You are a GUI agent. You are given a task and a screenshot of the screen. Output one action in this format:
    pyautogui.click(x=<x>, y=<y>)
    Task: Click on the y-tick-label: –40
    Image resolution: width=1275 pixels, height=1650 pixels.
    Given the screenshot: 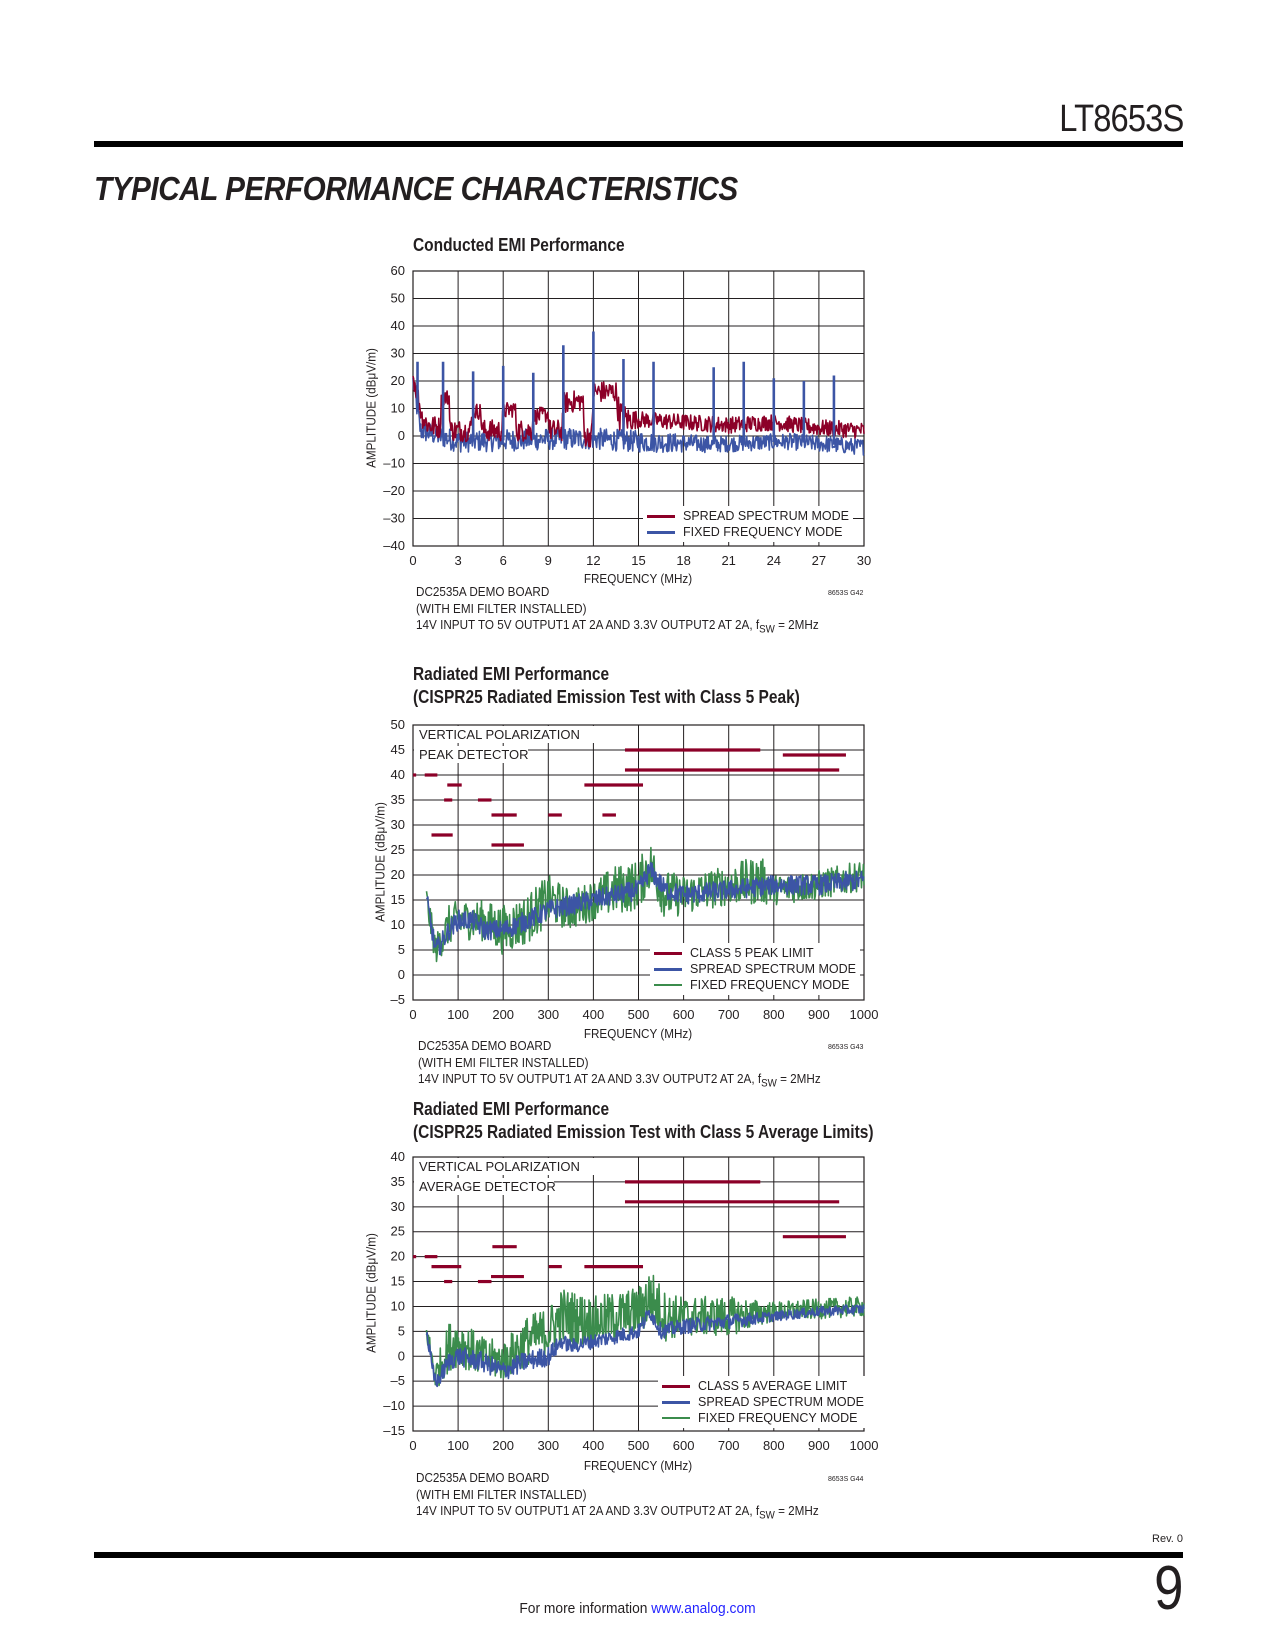 What is the action you would take?
    pyautogui.click(x=394, y=545)
    